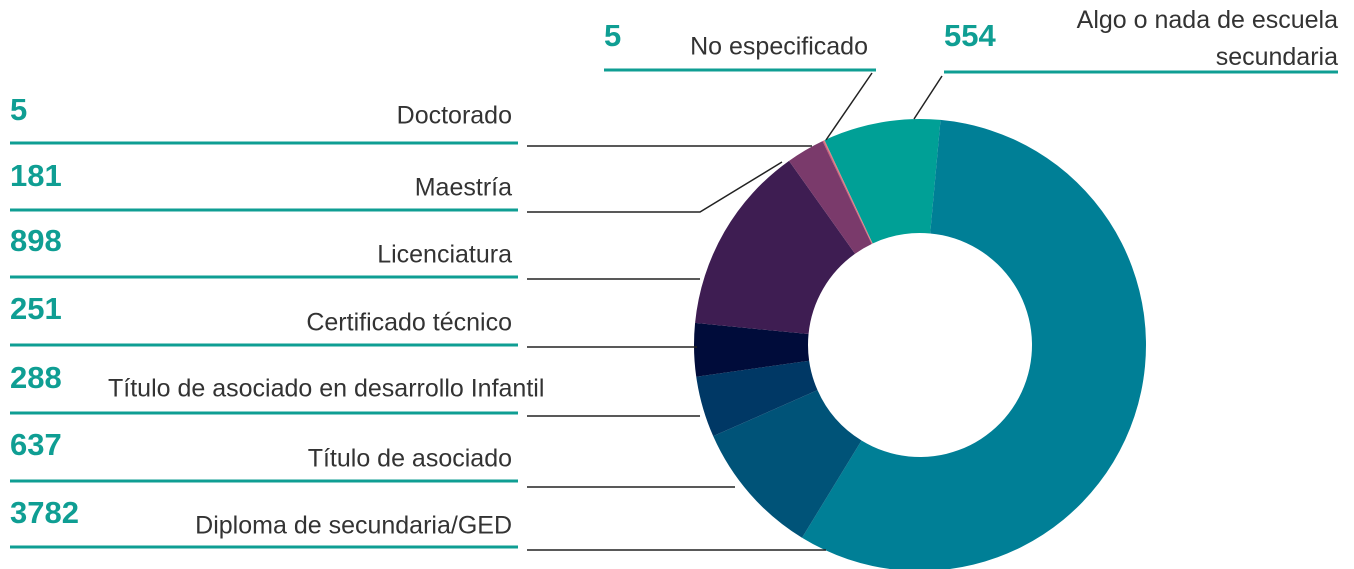 This screenshot has width=1354, height=569. What do you see at coordinates (36, 308) in the screenshot?
I see `value-label: 251` at bounding box center [36, 308].